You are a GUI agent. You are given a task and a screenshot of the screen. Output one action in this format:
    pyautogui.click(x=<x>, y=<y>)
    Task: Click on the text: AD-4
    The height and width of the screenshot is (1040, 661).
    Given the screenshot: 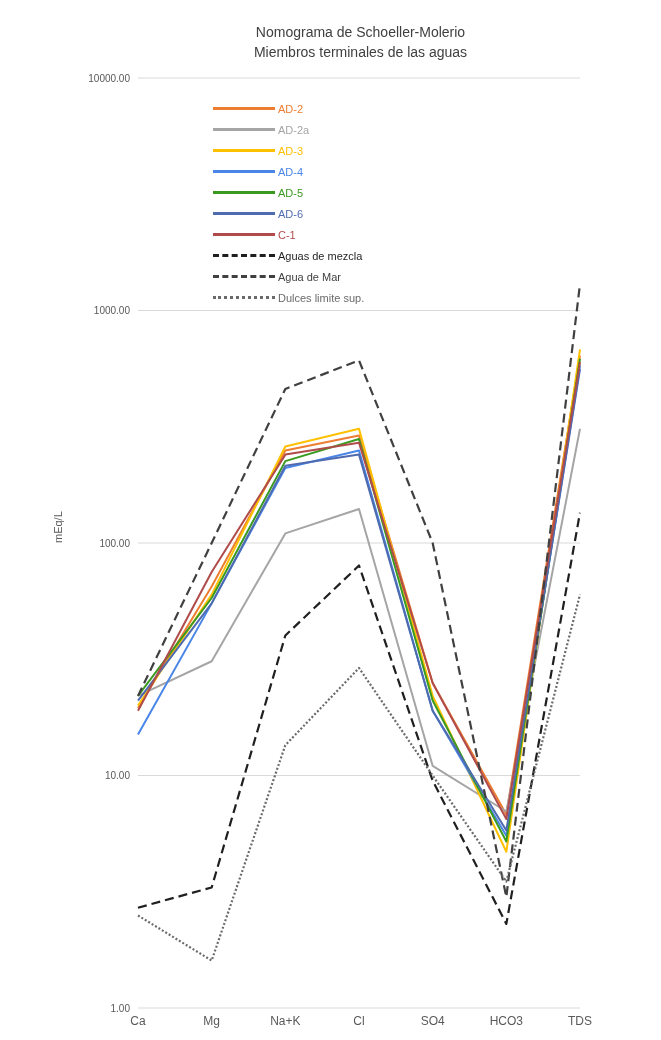 What is the action you would take?
    pyautogui.click(x=291, y=171)
    